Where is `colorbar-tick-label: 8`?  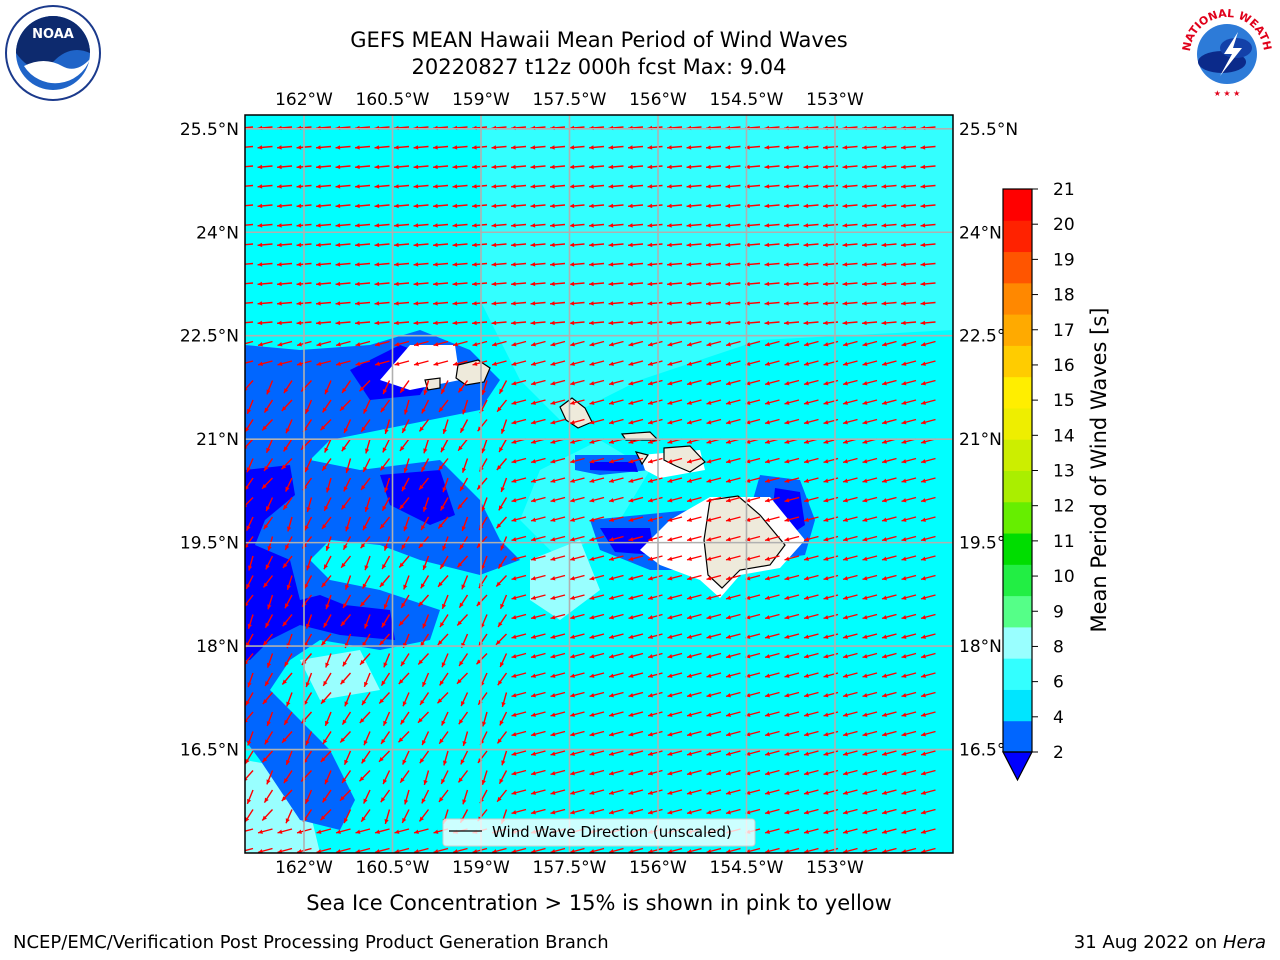 colorbar-tick-label: 8 is located at coordinates (1058, 647).